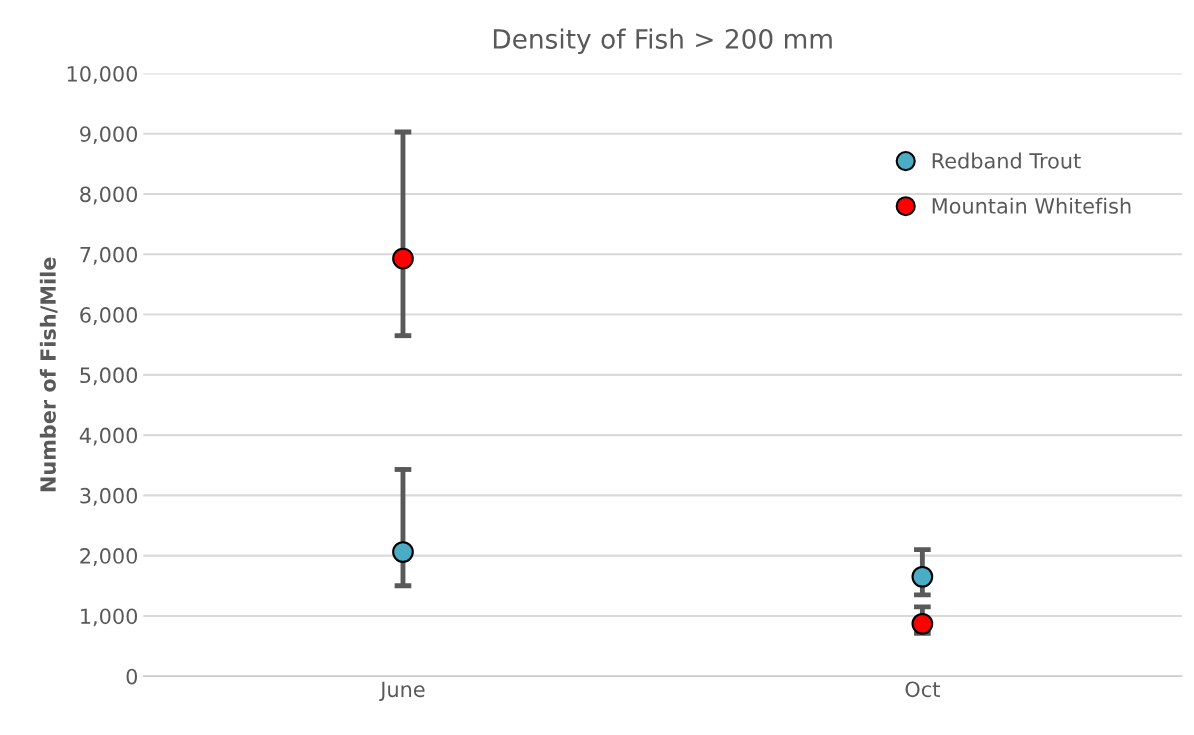  Describe the element at coordinates (109, 135) in the screenshot. I see `y-tick-label: 9,000` at that location.